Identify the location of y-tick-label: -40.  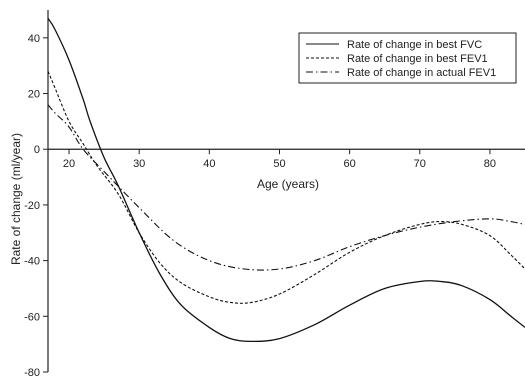
(32, 262).